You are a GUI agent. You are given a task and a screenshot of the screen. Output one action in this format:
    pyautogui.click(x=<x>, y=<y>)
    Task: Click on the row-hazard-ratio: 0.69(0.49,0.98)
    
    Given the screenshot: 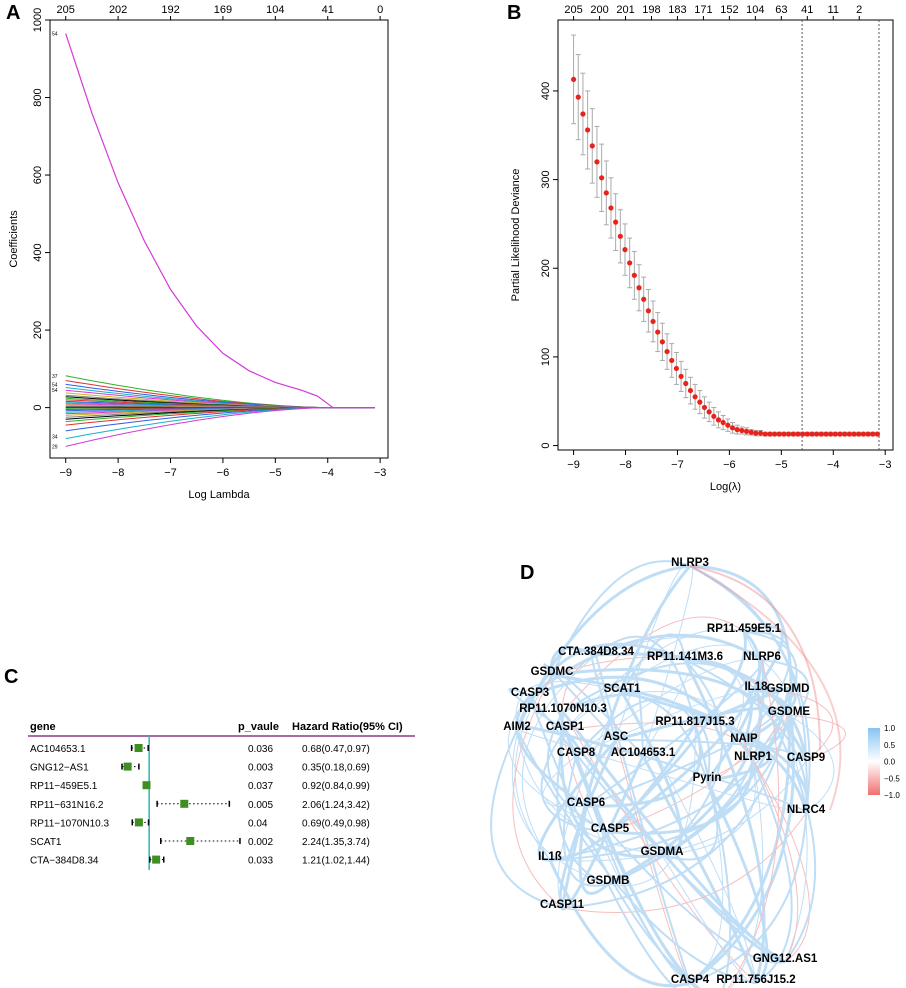 What is the action you would take?
    pyautogui.click(x=336, y=823)
    